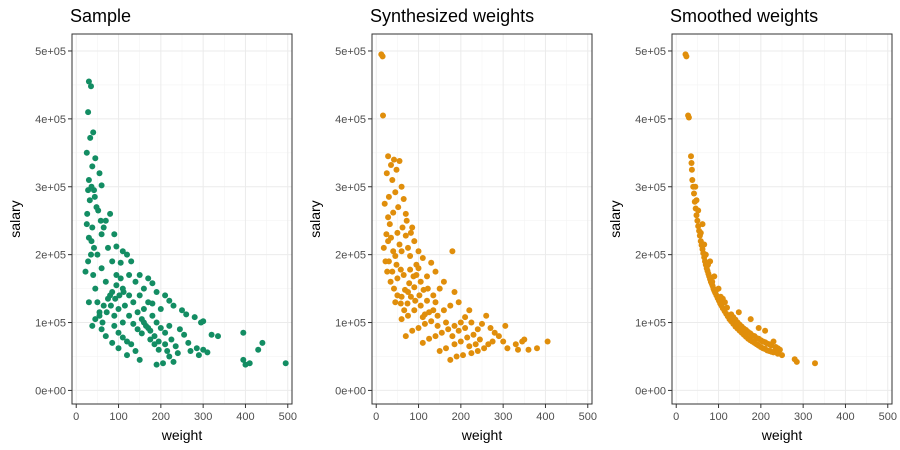 This screenshot has width=900, height=450. What do you see at coordinates (761, 417) in the screenshot?
I see `x-tick-label: 200` at bounding box center [761, 417].